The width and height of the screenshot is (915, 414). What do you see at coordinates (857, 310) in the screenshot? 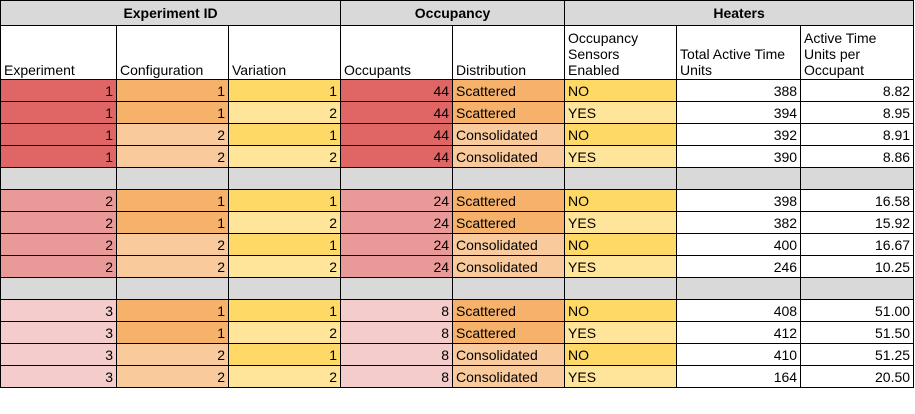
I see `cell-time-per-occupant: 51.00` at bounding box center [857, 310].